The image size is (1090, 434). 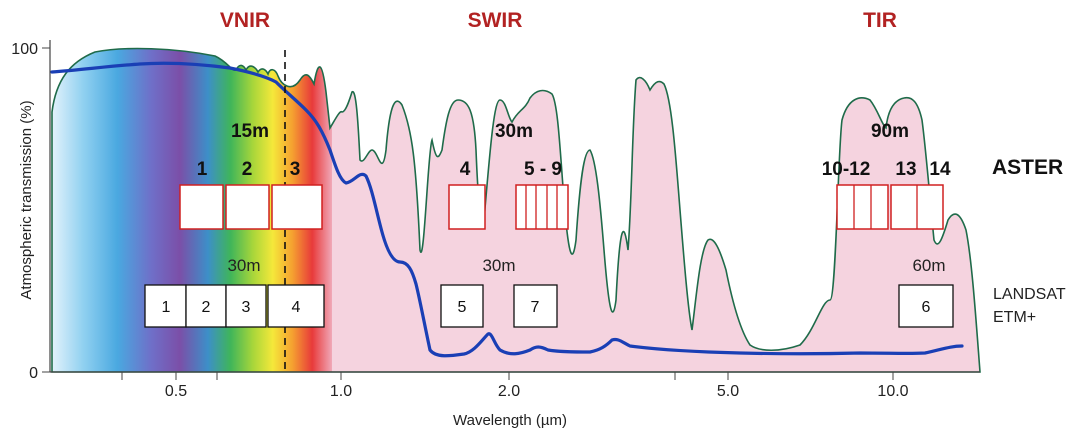 What do you see at coordinates (510, 420) in the screenshot?
I see `x-axis-label: Wavelength (µm)` at bounding box center [510, 420].